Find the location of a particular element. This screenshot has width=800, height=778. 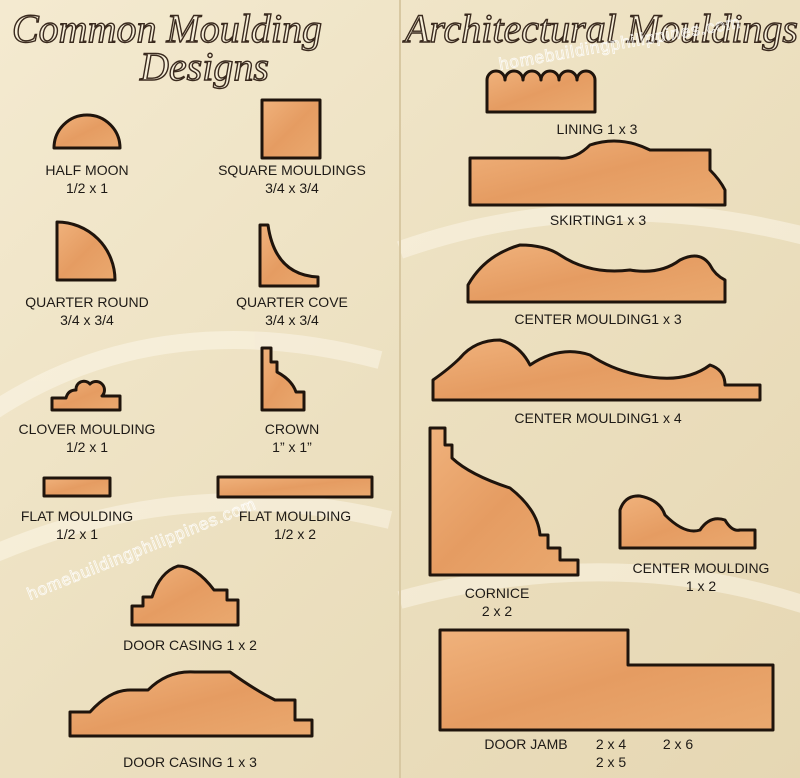

item-name: SKIRTING1 x 3 is located at coordinates (598, 220).